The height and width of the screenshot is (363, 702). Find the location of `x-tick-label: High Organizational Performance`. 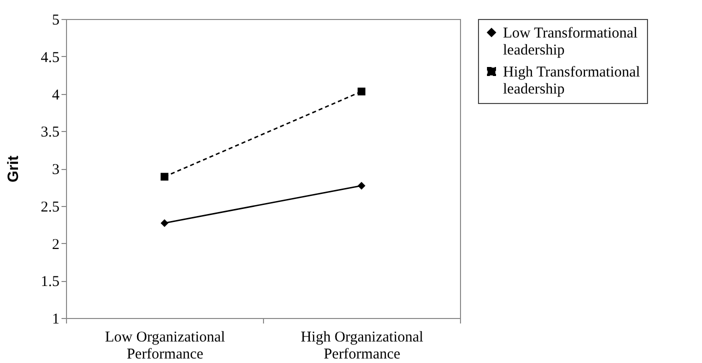

x-tick-label: High Organizational Performance is located at coordinates (362, 346).